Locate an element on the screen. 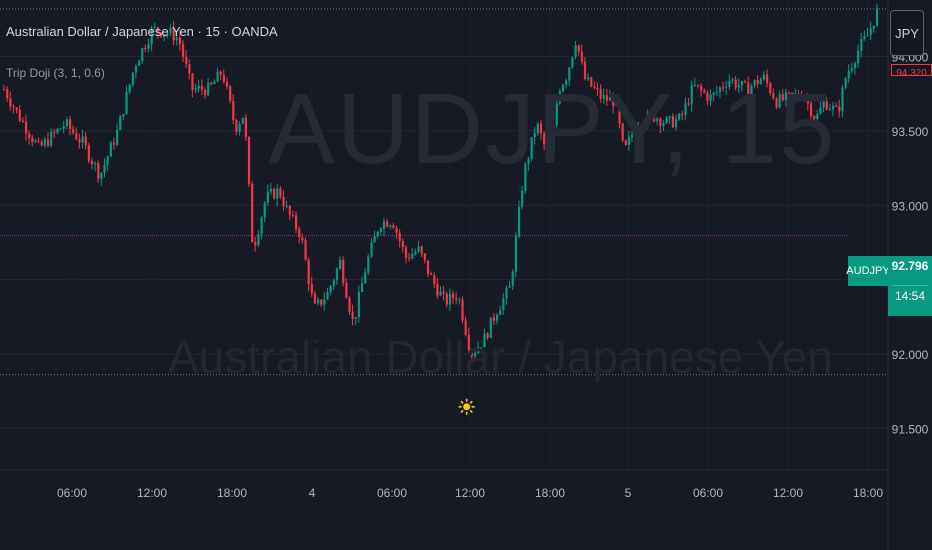  indicator-legend: Trip Doji (3, 1, 0.6) is located at coordinates (55, 73).